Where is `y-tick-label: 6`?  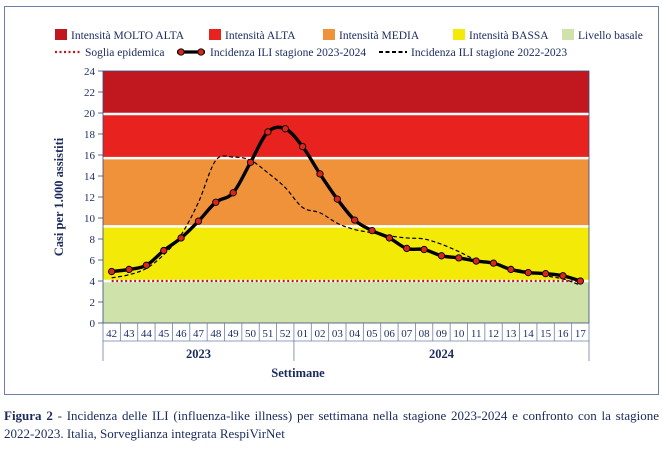
y-tick-label: 6 is located at coordinates (93, 261).